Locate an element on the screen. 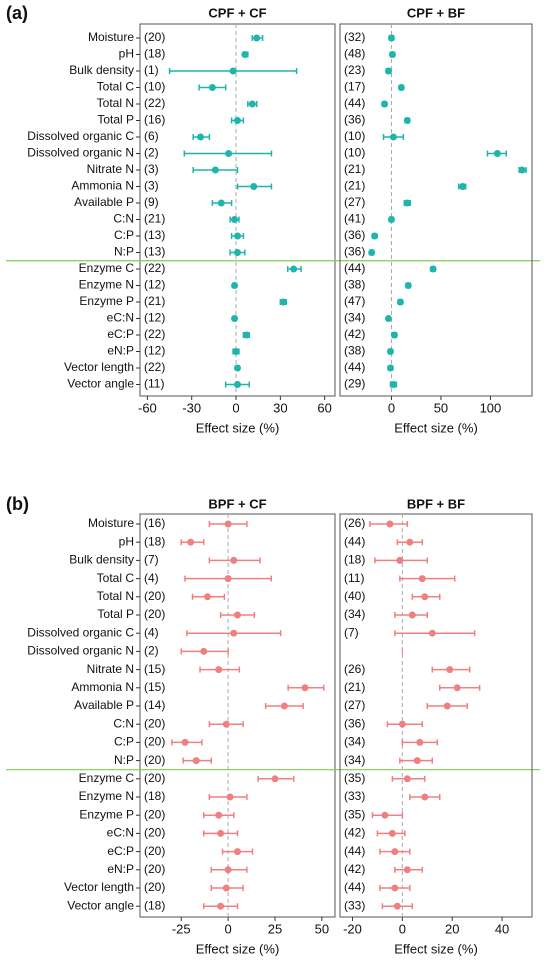  sample-size: (44) is located at coordinates (354, 367).